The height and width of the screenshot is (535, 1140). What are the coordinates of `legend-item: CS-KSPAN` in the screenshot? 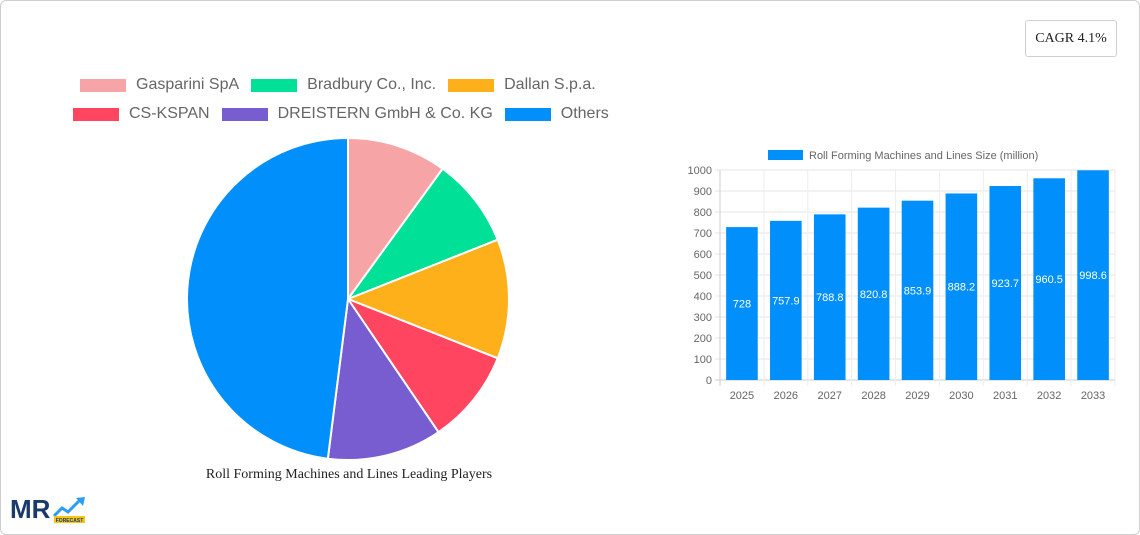 It's located at (141, 114).